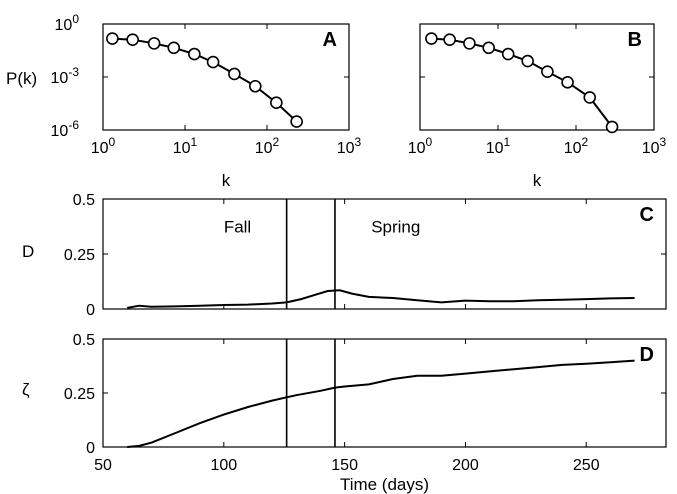 The image size is (677, 494). I want to click on y-axis-label: ζ, so click(26, 389).